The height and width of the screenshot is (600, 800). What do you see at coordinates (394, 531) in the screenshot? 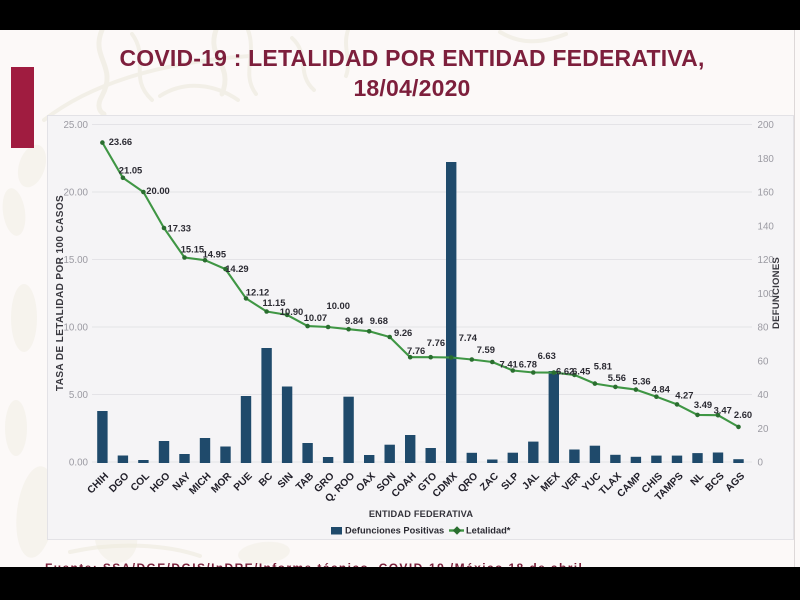
I see `svg-text: Defunciones Positivas` at bounding box center [394, 531].